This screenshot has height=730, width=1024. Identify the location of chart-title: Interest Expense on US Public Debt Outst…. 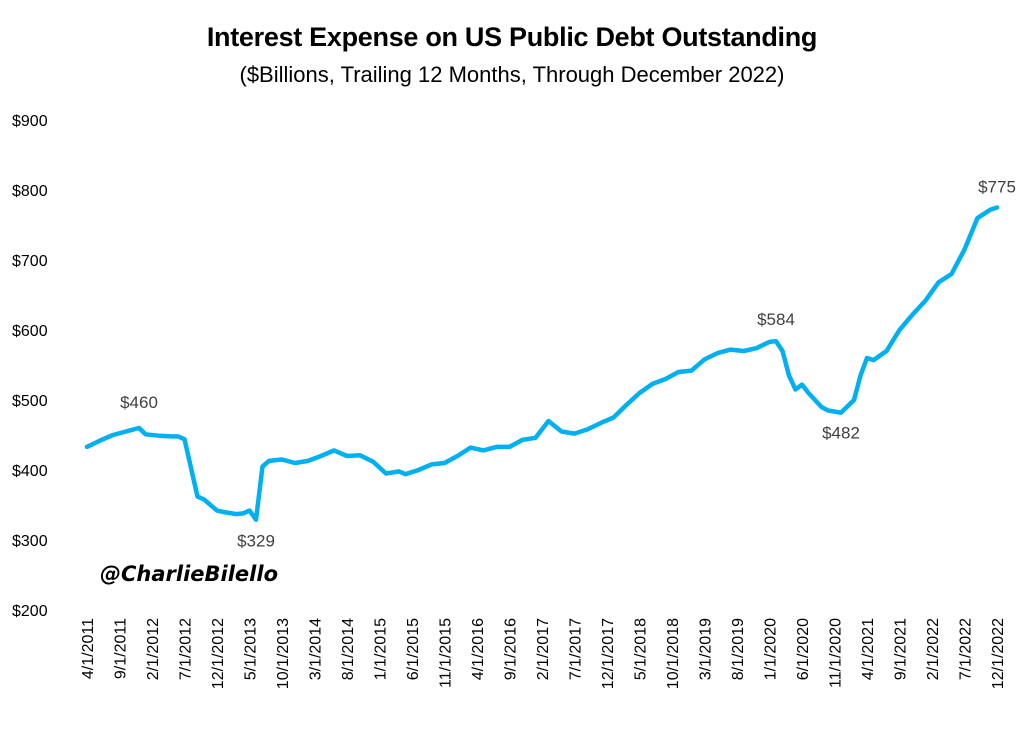
(512, 37).